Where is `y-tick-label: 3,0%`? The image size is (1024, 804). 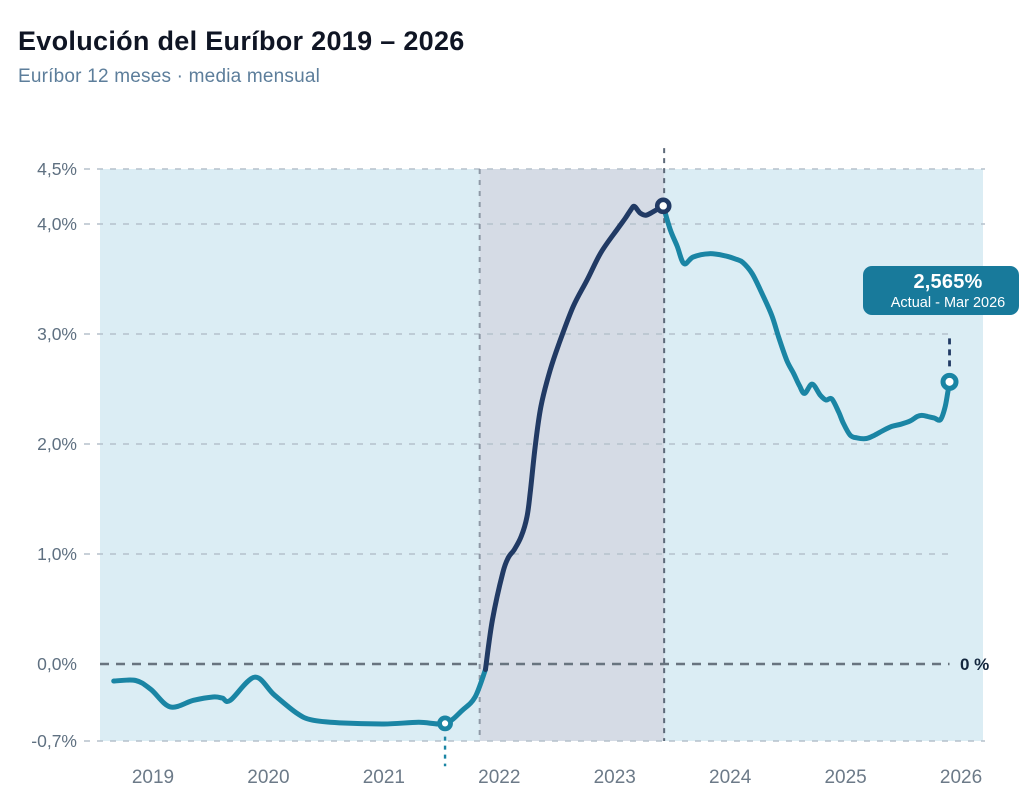
y-tick-label: 3,0% is located at coordinates (57, 334).